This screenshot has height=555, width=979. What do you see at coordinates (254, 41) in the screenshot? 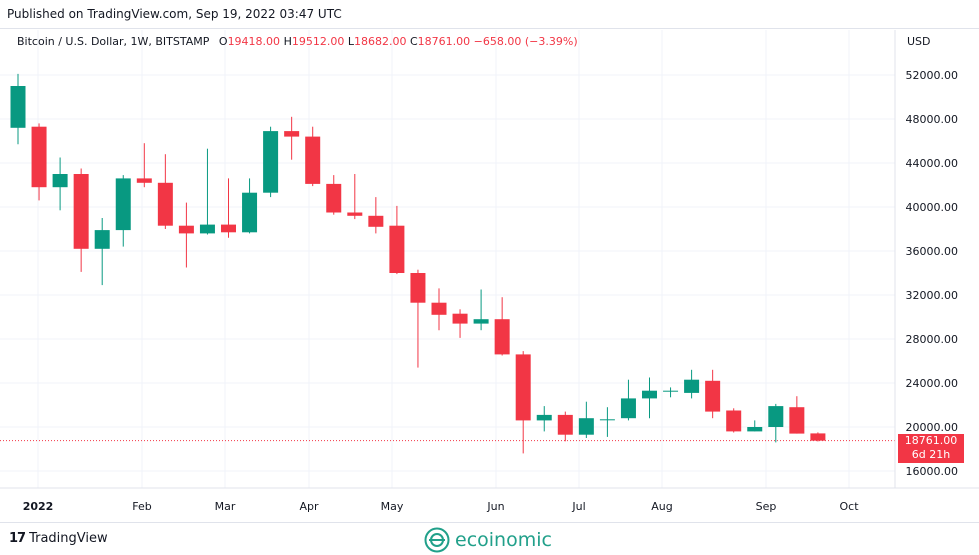
I see `open-value: 19418.00` at bounding box center [254, 41].